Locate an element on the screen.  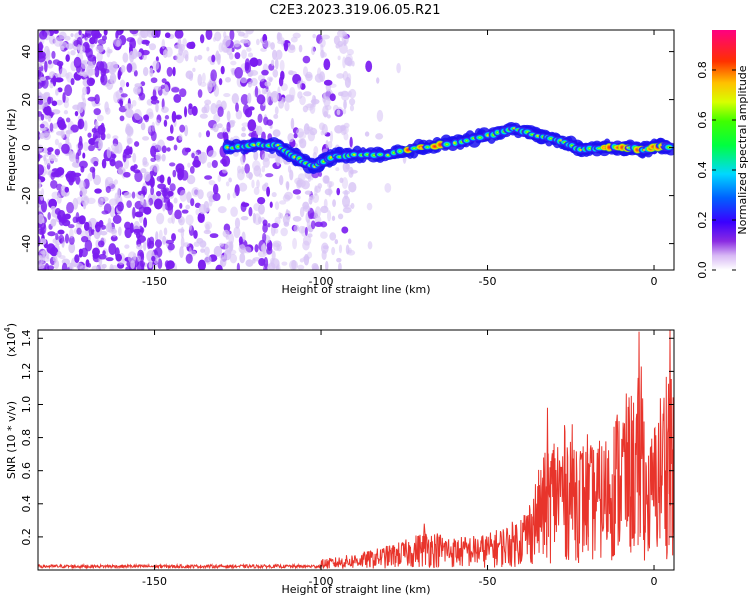
spectrogram-x-tick-label: -150 is located at coordinates (154, 281).